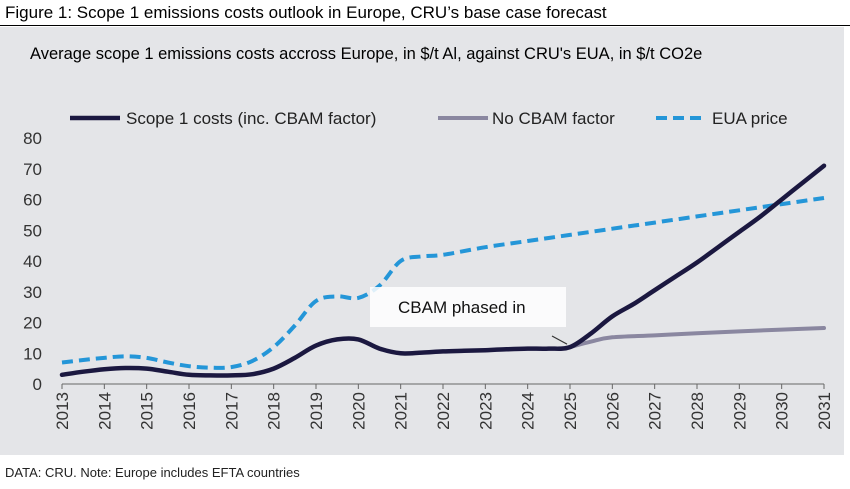 This screenshot has width=850, height=489. What do you see at coordinates (655, 411) in the screenshot?
I see `x-tick-label: 2027` at bounding box center [655, 411].